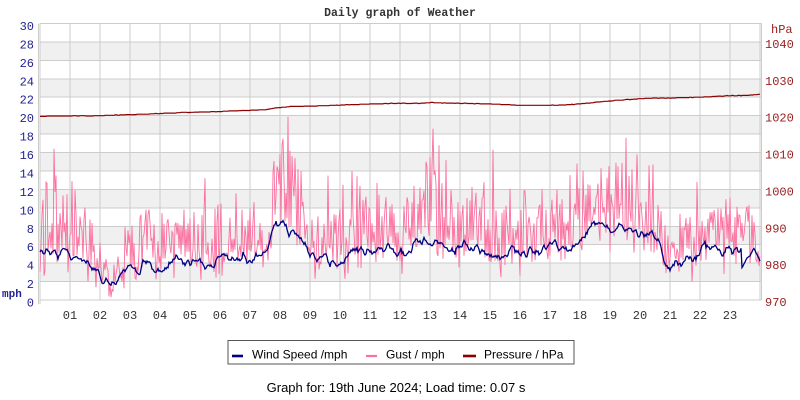 Image resolution: width=800 pixels, height=400 pixels. What do you see at coordinates (670, 316) in the screenshot?
I see `svg-text: 21` at bounding box center [670, 316].